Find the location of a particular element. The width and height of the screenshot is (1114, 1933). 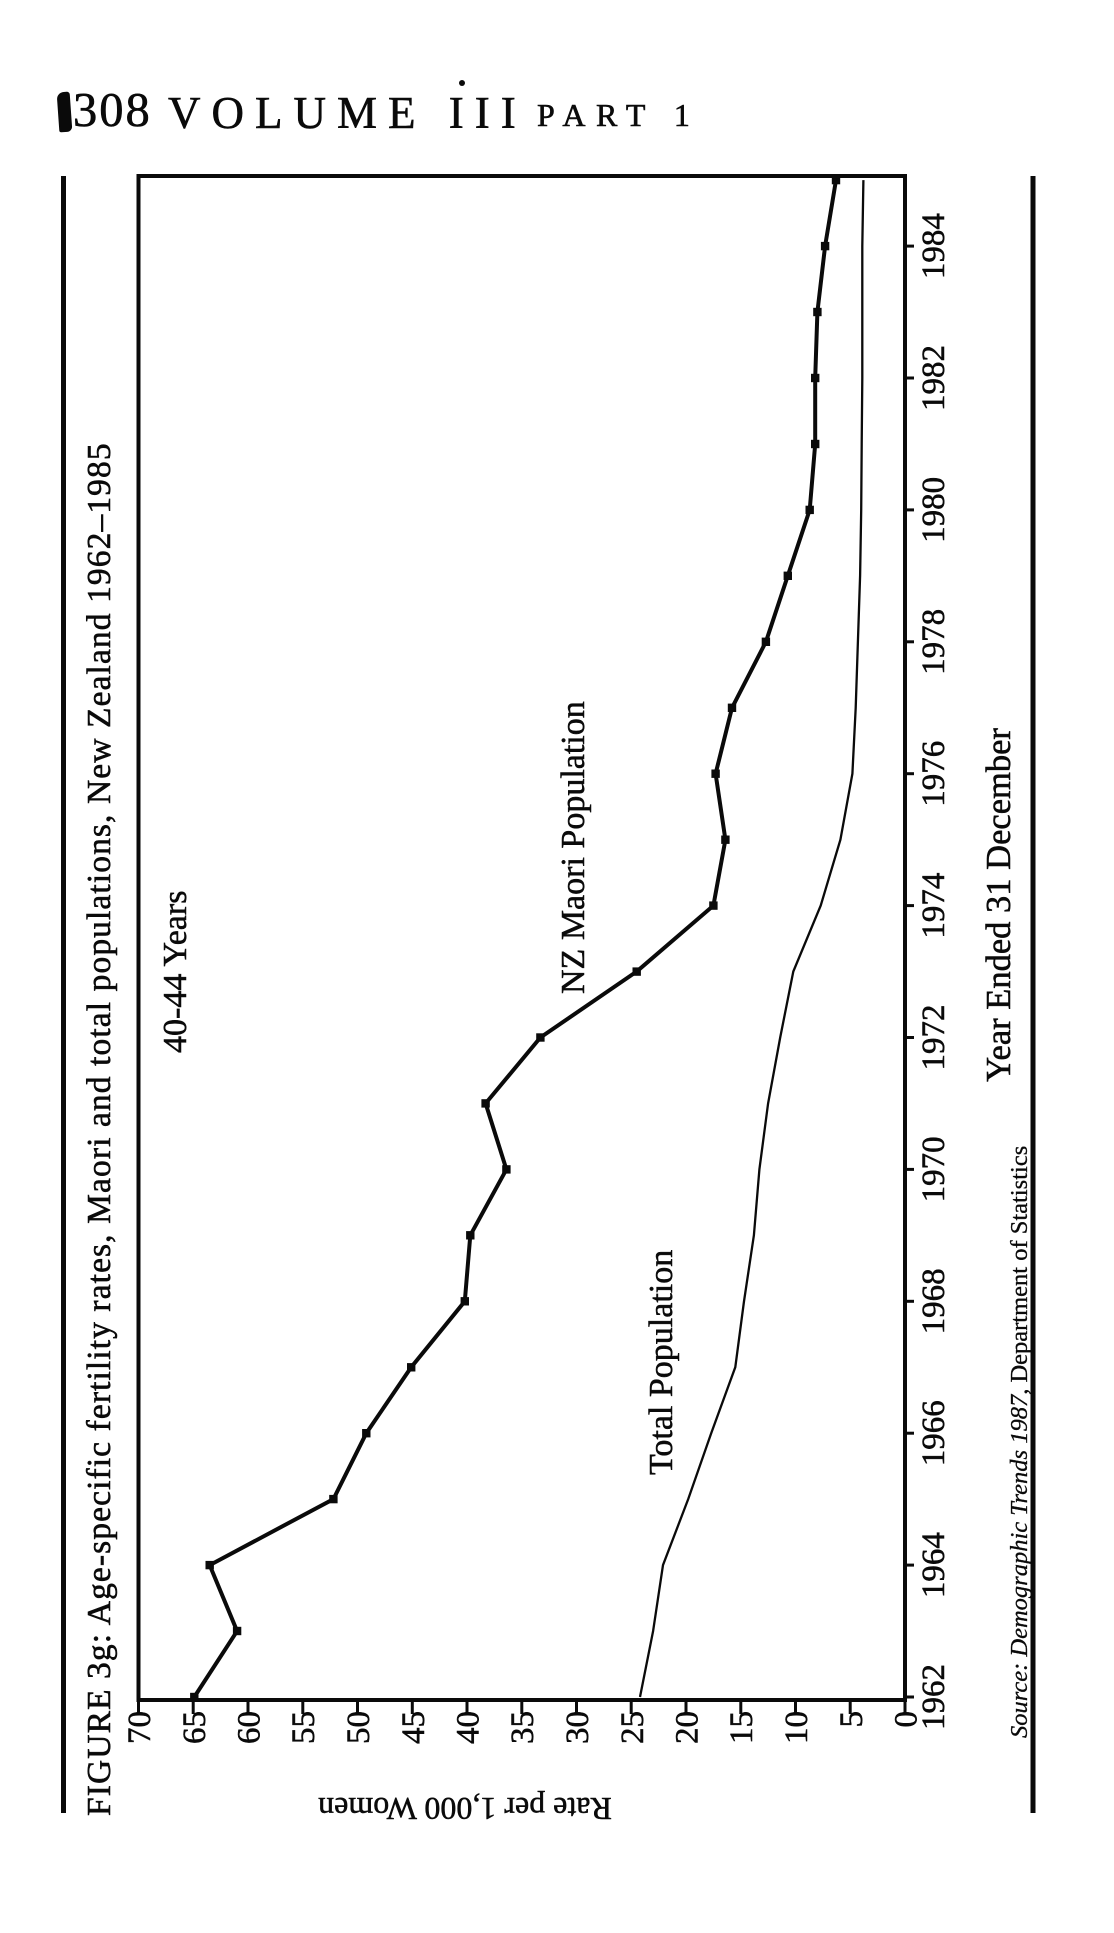

svg-text: 70 is located at coordinates (140, 1727).